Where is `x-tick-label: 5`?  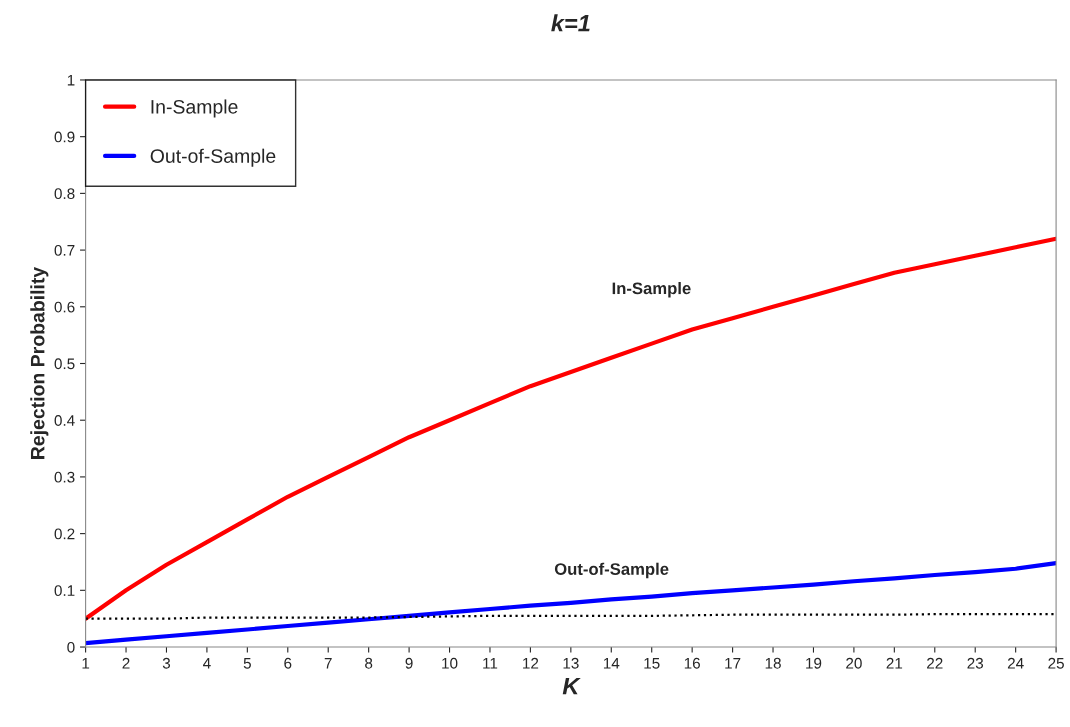
x-tick-label: 5 is located at coordinates (247, 663).